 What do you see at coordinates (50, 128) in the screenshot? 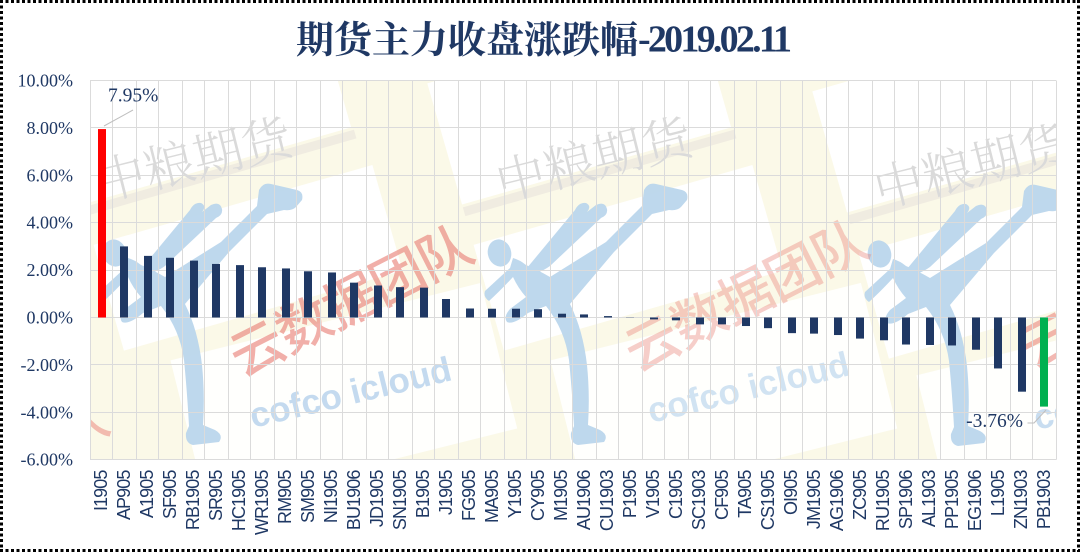
I see `svg-text: 8.00%` at bounding box center [50, 128].